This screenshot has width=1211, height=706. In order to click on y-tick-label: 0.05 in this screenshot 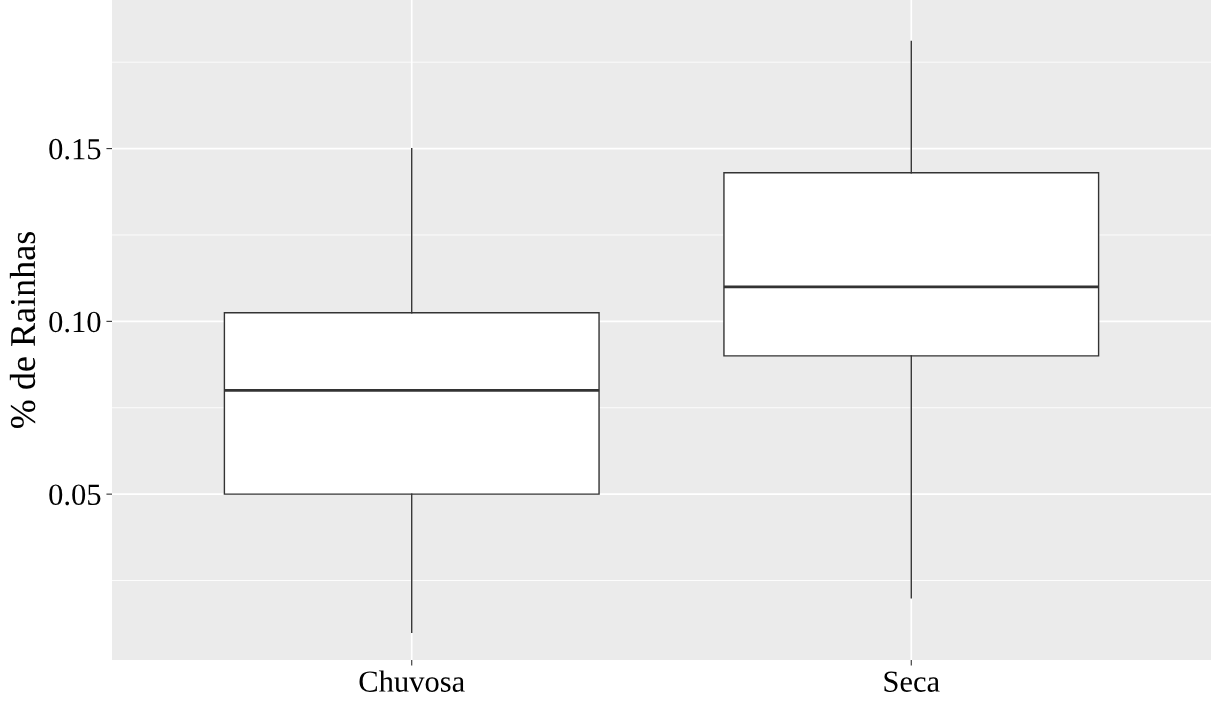, I will do `click(75, 495)`.